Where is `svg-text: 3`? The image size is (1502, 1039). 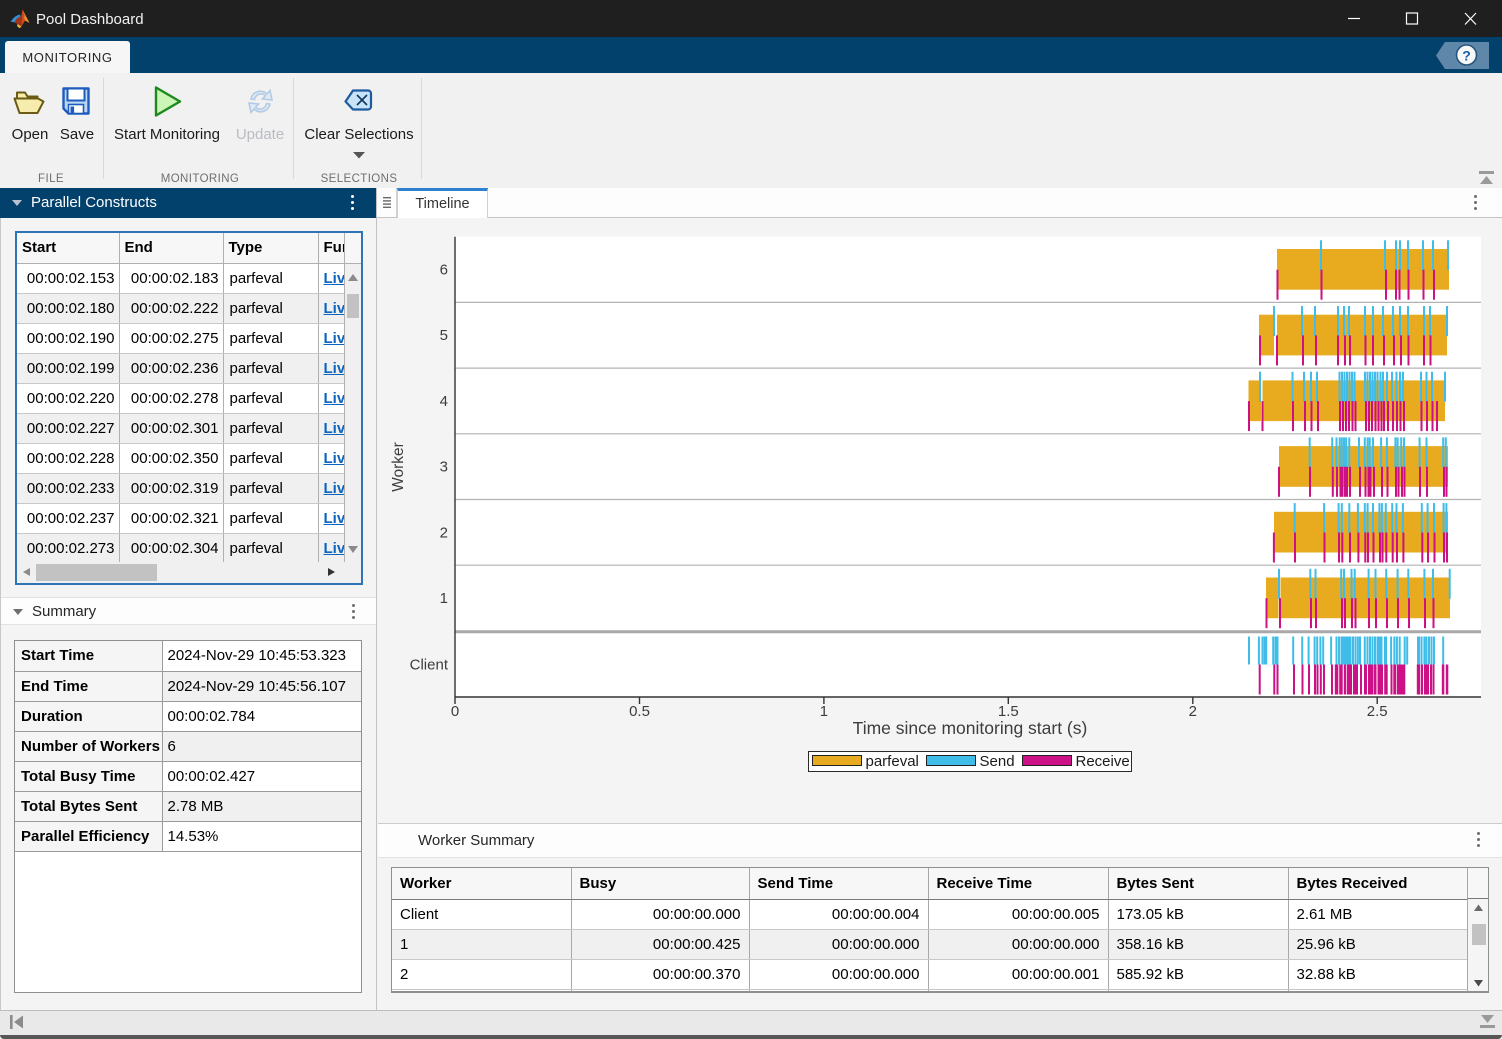
svg-text: 3 is located at coordinates (444, 467).